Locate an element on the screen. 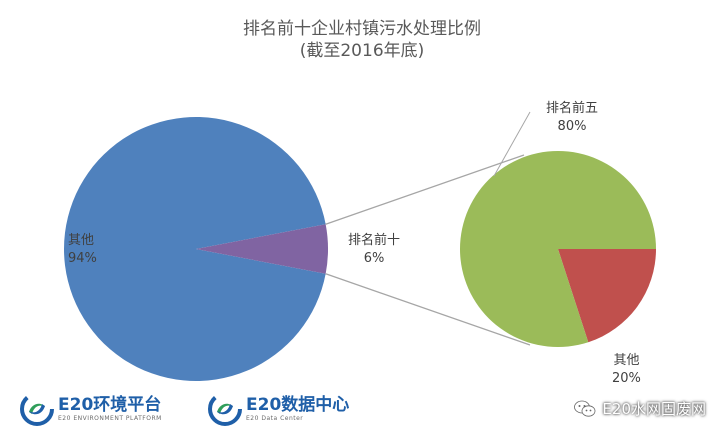 This screenshot has width=724, height=433. chart-subtitle: (截至2016年底) is located at coordinates (362, 51).